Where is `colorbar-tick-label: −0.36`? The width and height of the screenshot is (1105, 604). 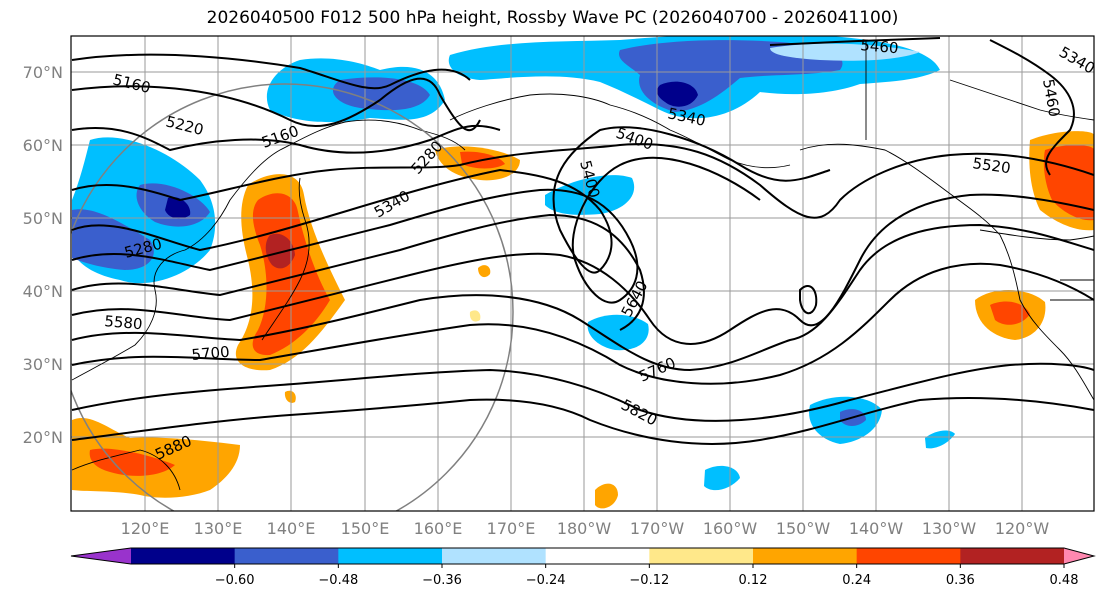 colorbar-tick-label: −0.36 is located at coordinates (442, 580).